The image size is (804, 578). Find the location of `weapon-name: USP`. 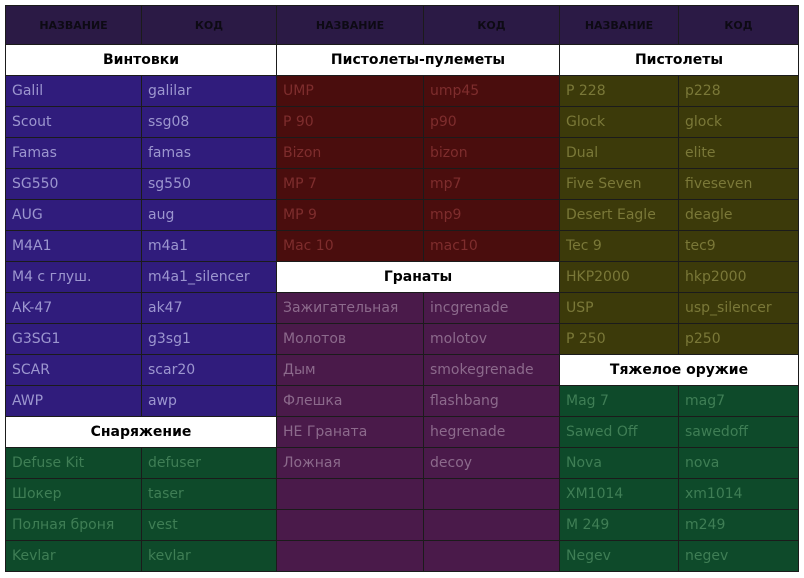

weapon-name: USP is located at coordinates (619, 308).